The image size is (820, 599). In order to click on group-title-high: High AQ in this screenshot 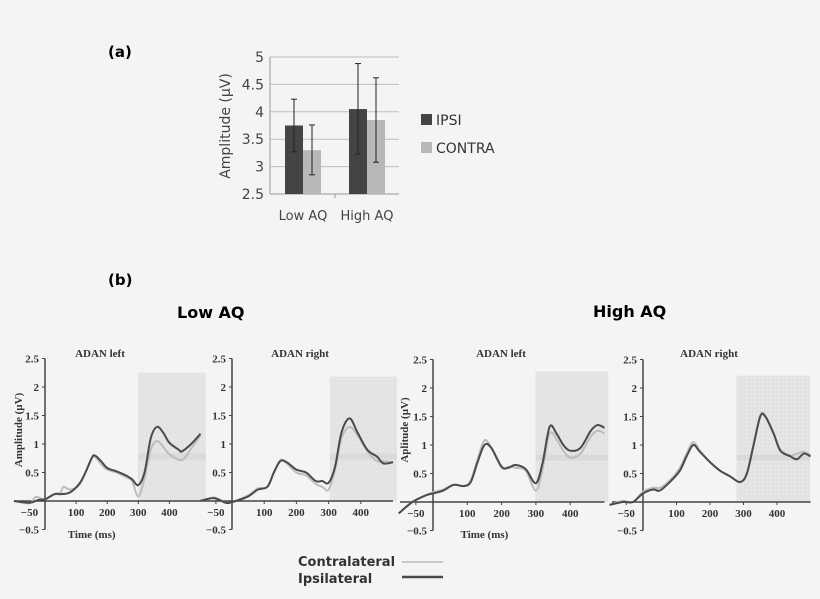, I will do `click(629, 311)`.